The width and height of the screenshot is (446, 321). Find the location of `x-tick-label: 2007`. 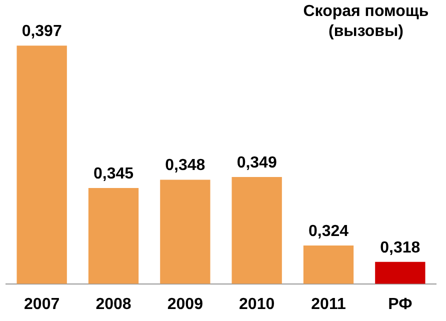

x-tick-label: 2007 is located at coordinates (42, 304).